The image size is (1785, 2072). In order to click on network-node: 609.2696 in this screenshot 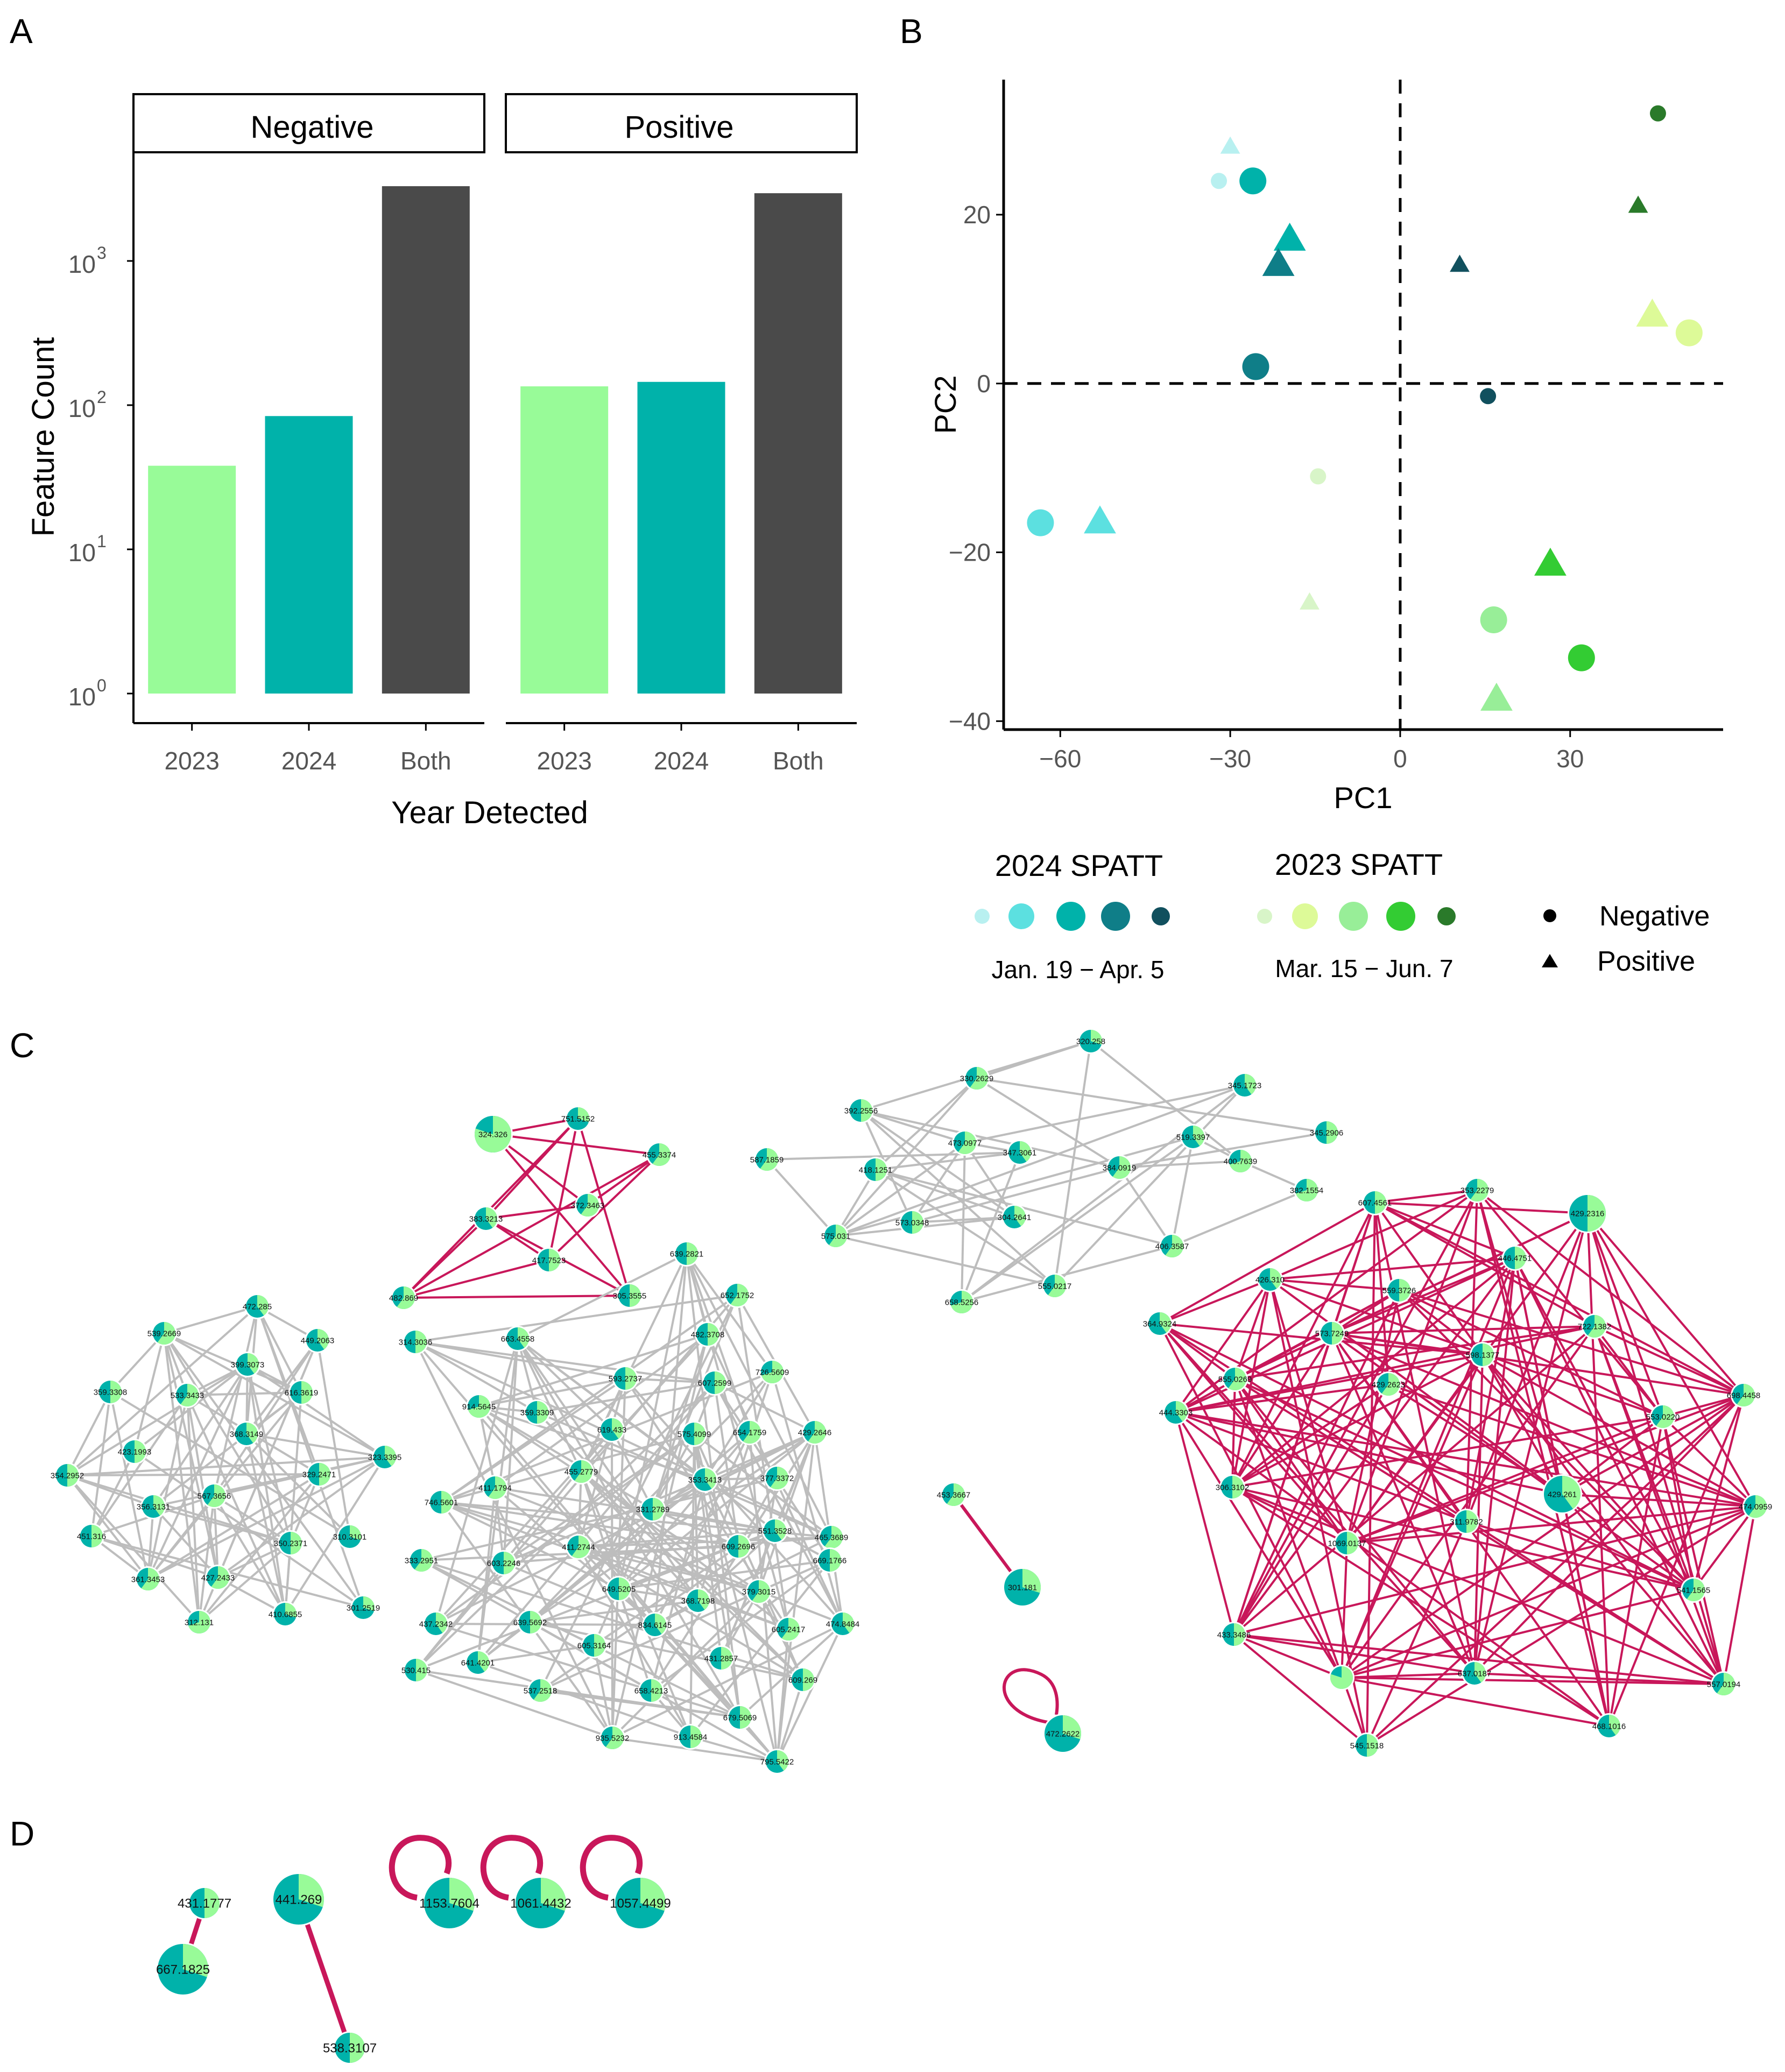, I will do `click(739, 1546)`.